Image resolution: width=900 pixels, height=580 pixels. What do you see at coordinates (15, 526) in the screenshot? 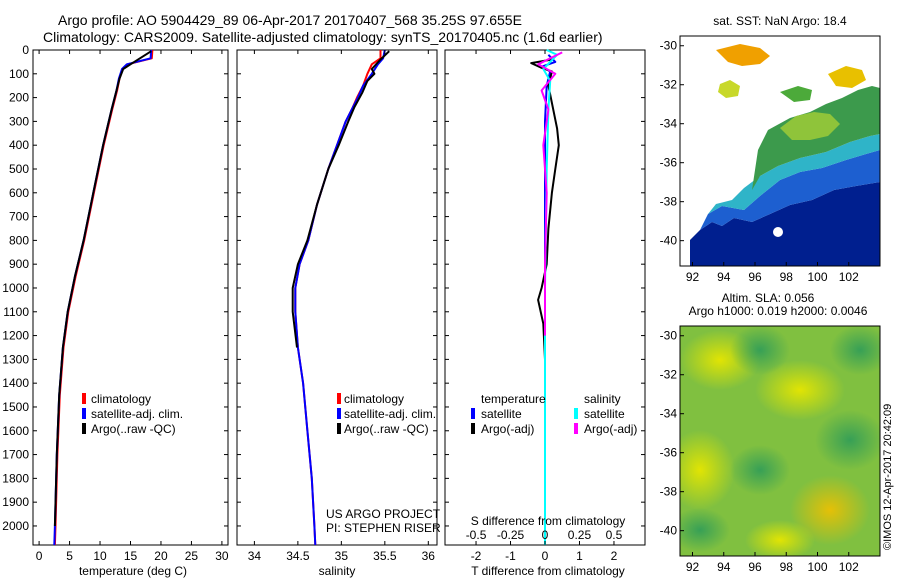
I see `depth-tick-label: 2000` at bounding box center [15, 526].